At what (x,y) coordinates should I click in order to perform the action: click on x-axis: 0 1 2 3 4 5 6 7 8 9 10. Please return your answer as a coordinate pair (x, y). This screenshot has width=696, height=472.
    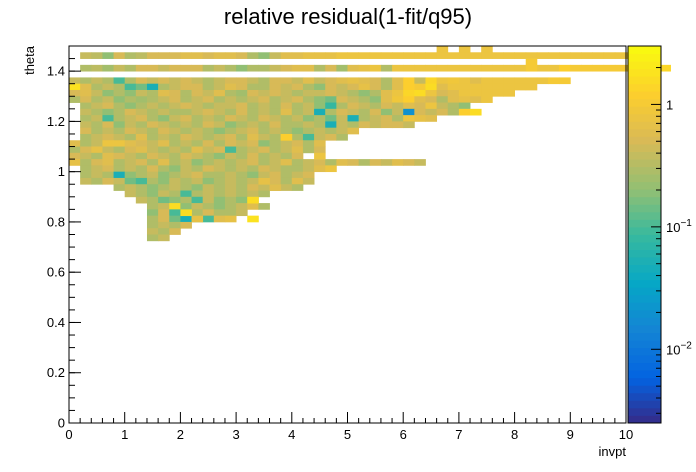
    Looking at the image, I should click on (349, 427).